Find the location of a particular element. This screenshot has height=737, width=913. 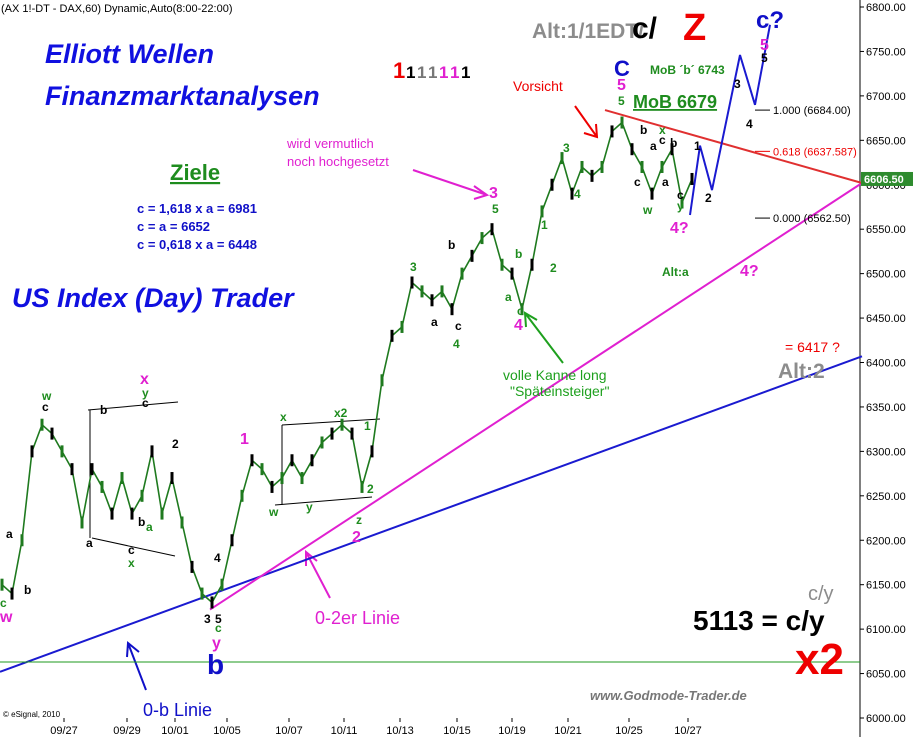

wave-label: z is located at coordinates (359, 520).